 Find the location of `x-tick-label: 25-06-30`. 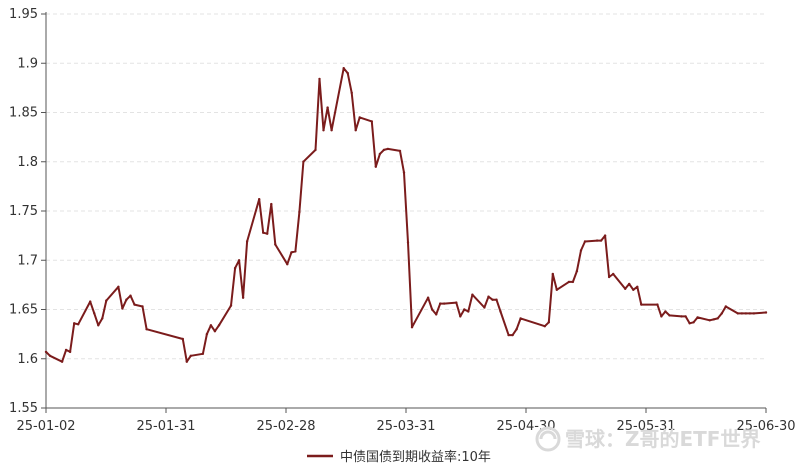

x-tick-label: 25-06-30 is located at coordinates (765, 426).